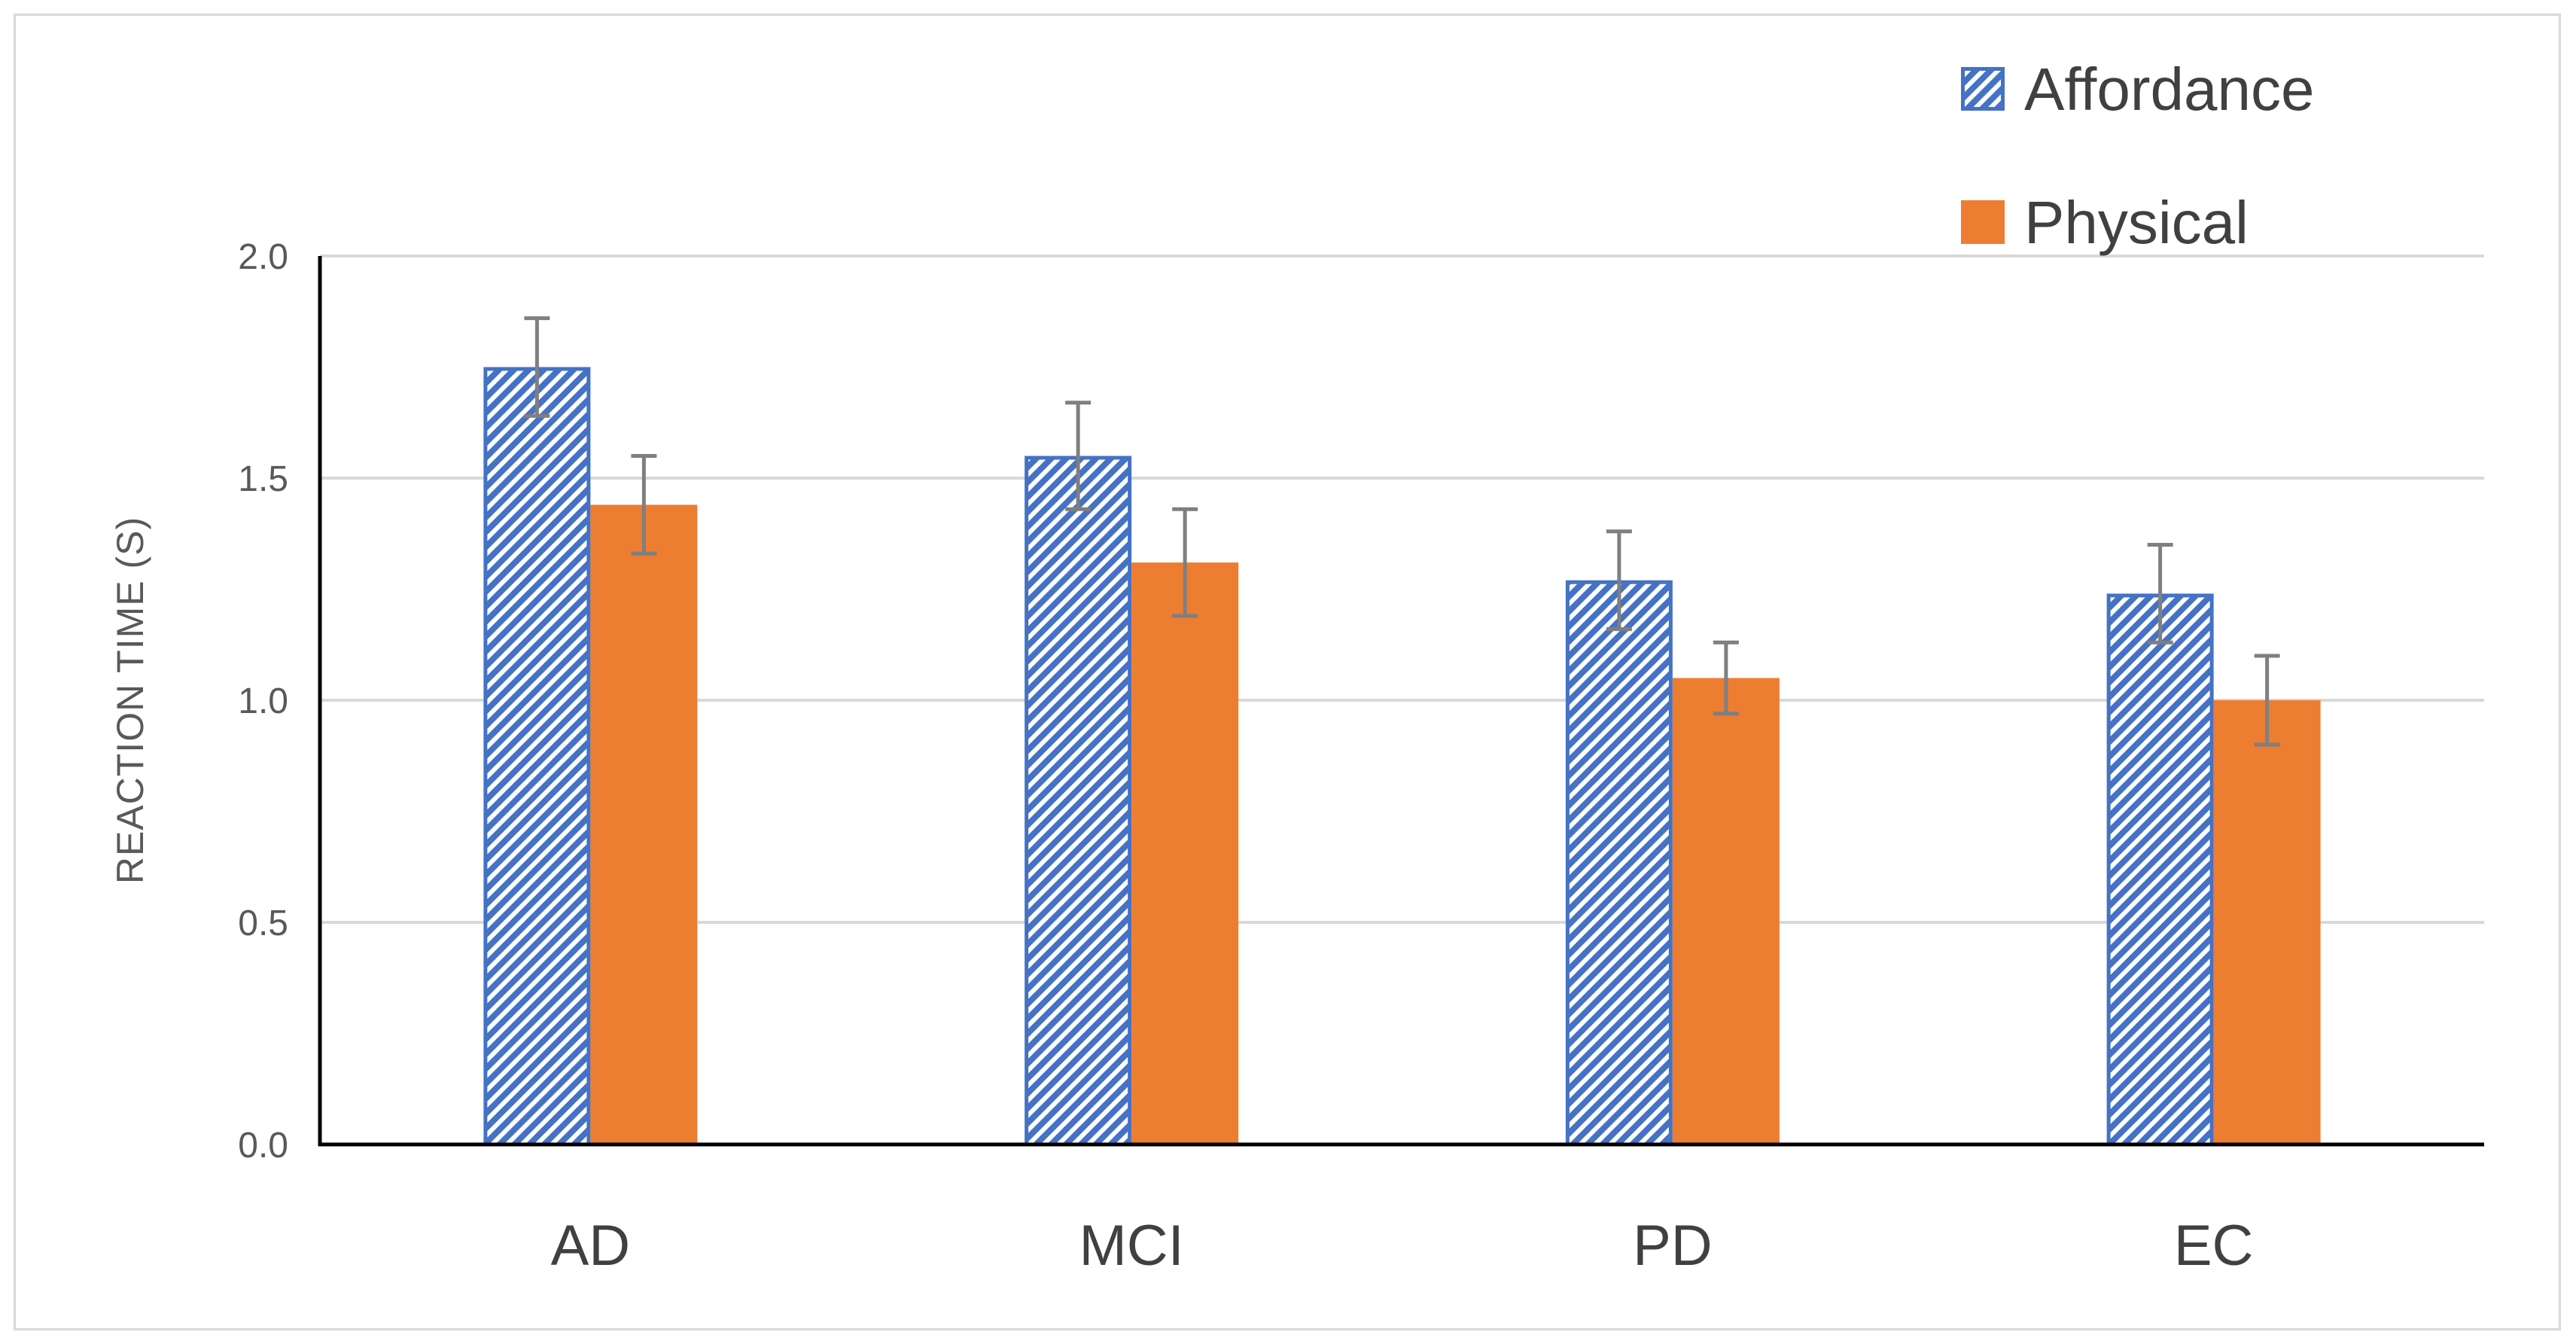 The height and width of the screenshot is (1344, 2576). What do you see at coordinates (1673, 1246) in the screenshot?
I see `x-category-label: PD` at bounding box center [1673, 1246].